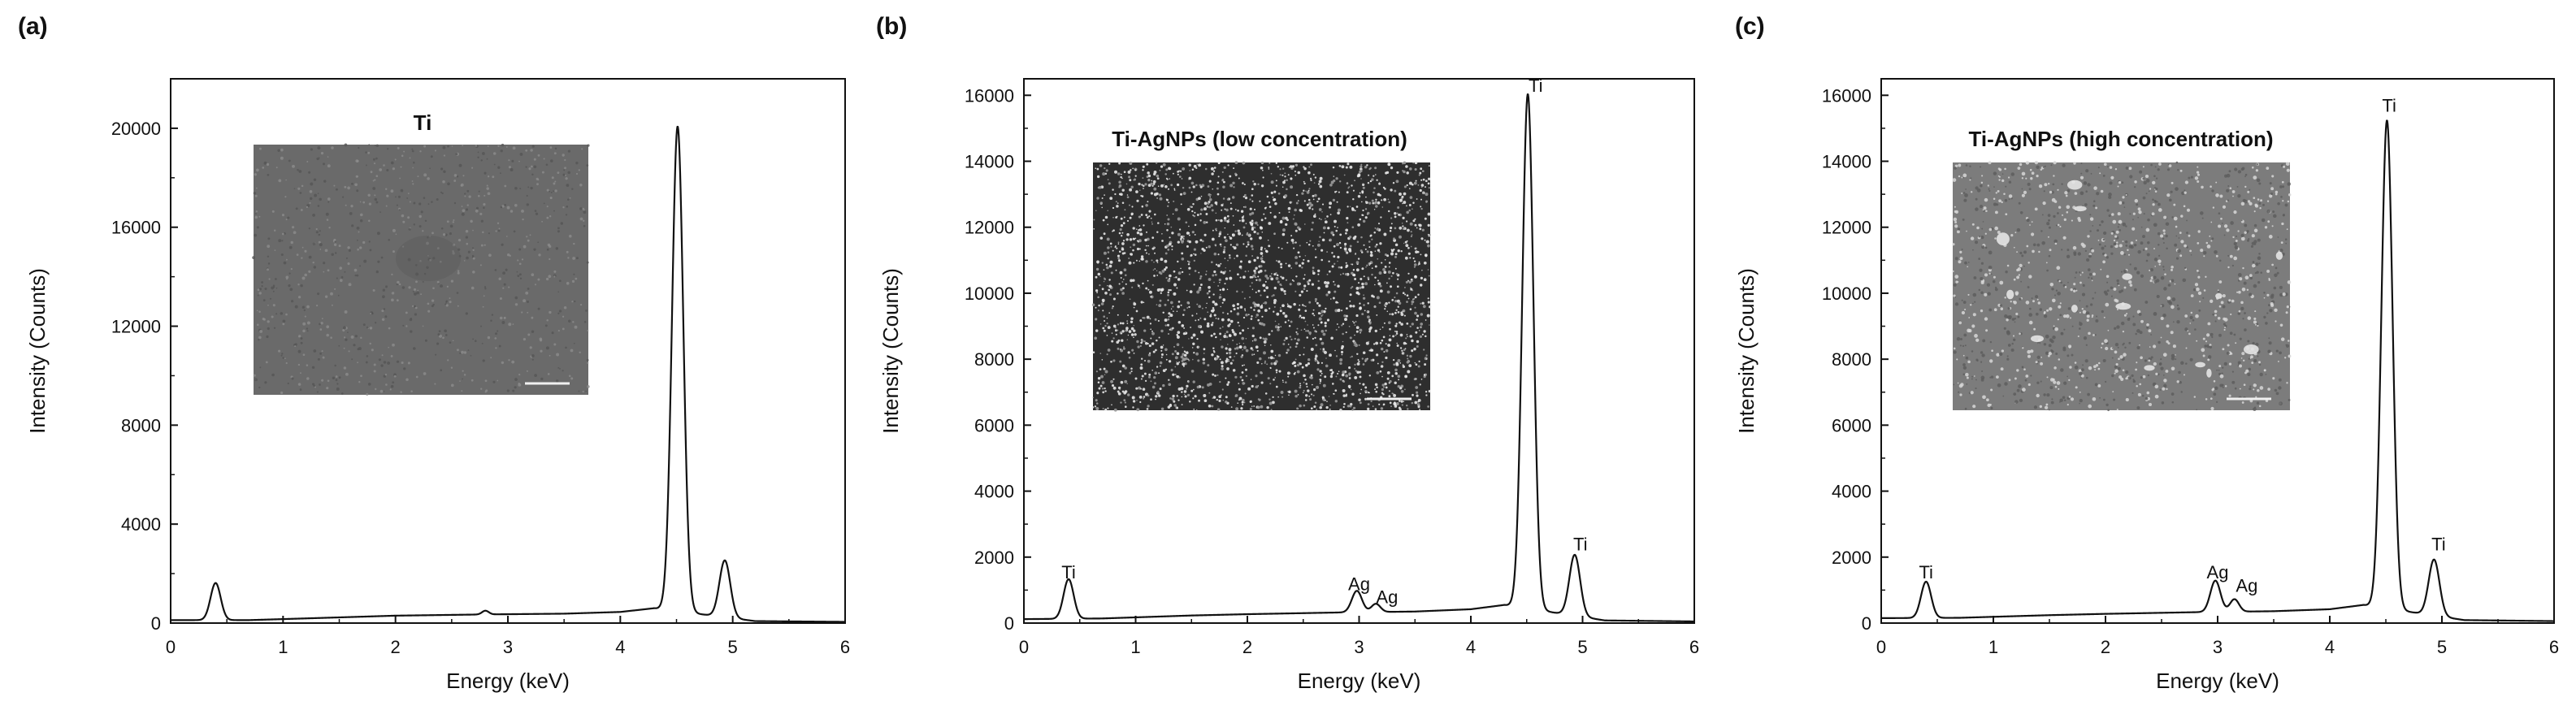 This screenshot has width=2576, height=723. I want to click on inset-title: Ti-AgNPs (low concentration), so click(1259, 139).